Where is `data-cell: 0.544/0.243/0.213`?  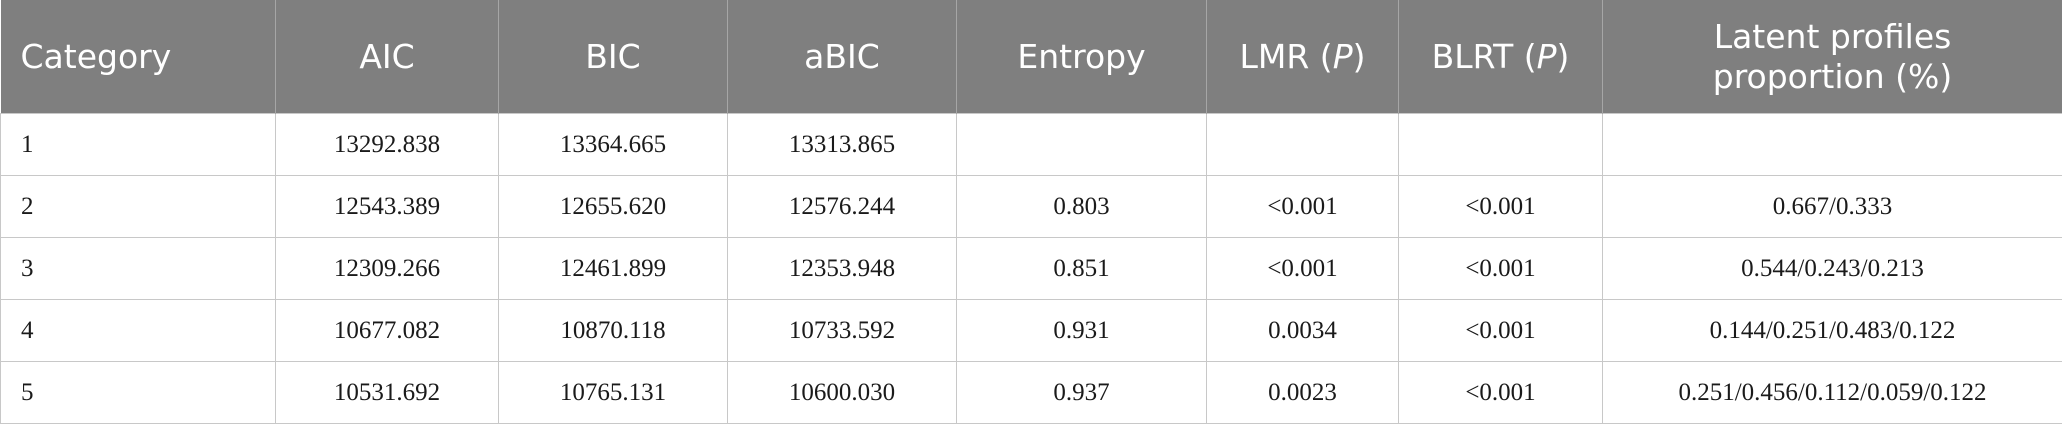
data-cell: 0.544/0.243/0.213 is located at coordinates (1832, 268).